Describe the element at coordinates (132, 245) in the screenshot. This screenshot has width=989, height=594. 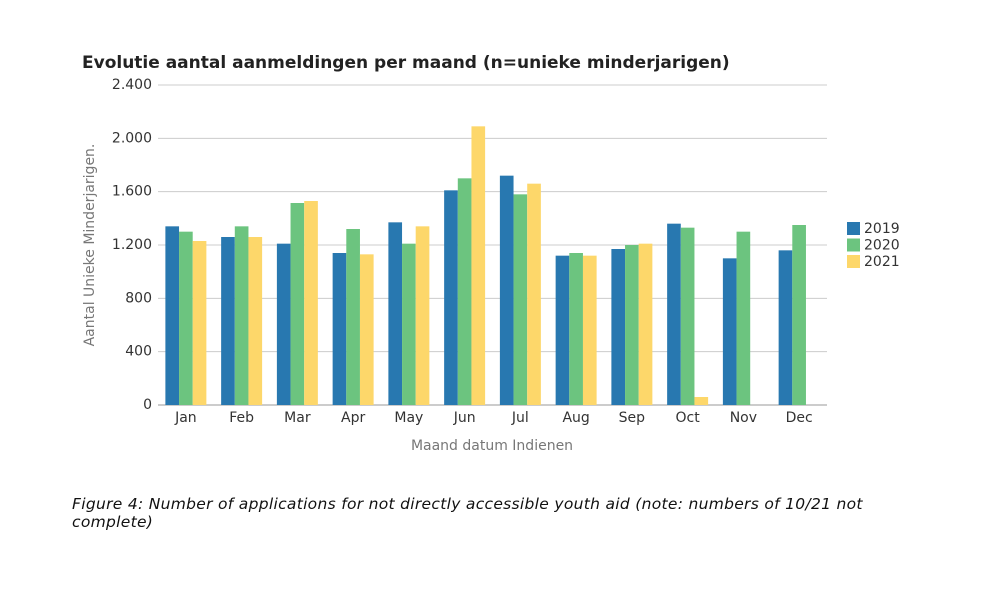
I see `y-tick-label: 1.200` at that location.